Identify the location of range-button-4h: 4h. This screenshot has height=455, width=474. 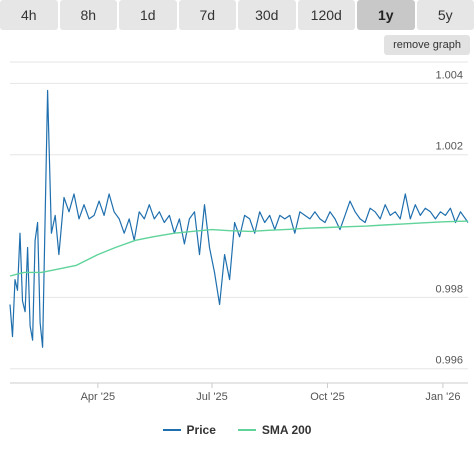
(29, 15).